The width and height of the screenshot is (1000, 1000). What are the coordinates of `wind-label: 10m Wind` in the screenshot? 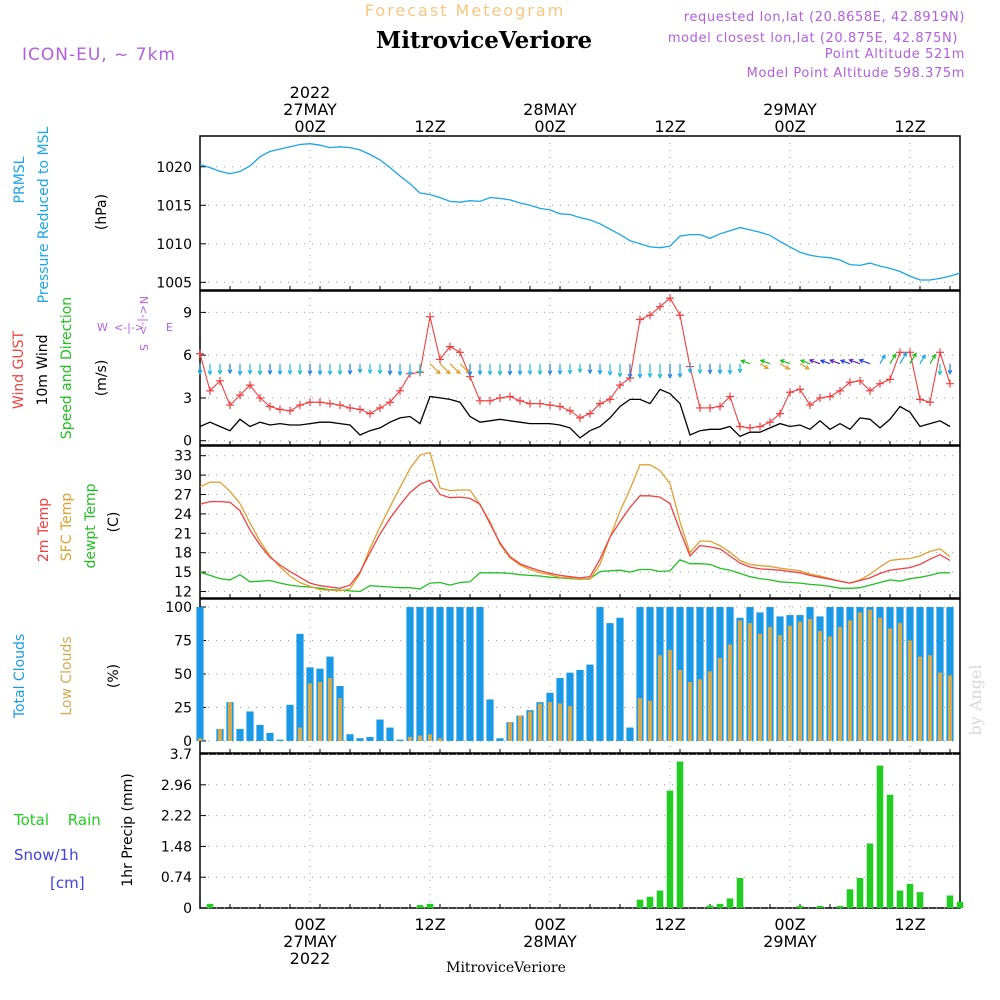 It's located at (43, 369).